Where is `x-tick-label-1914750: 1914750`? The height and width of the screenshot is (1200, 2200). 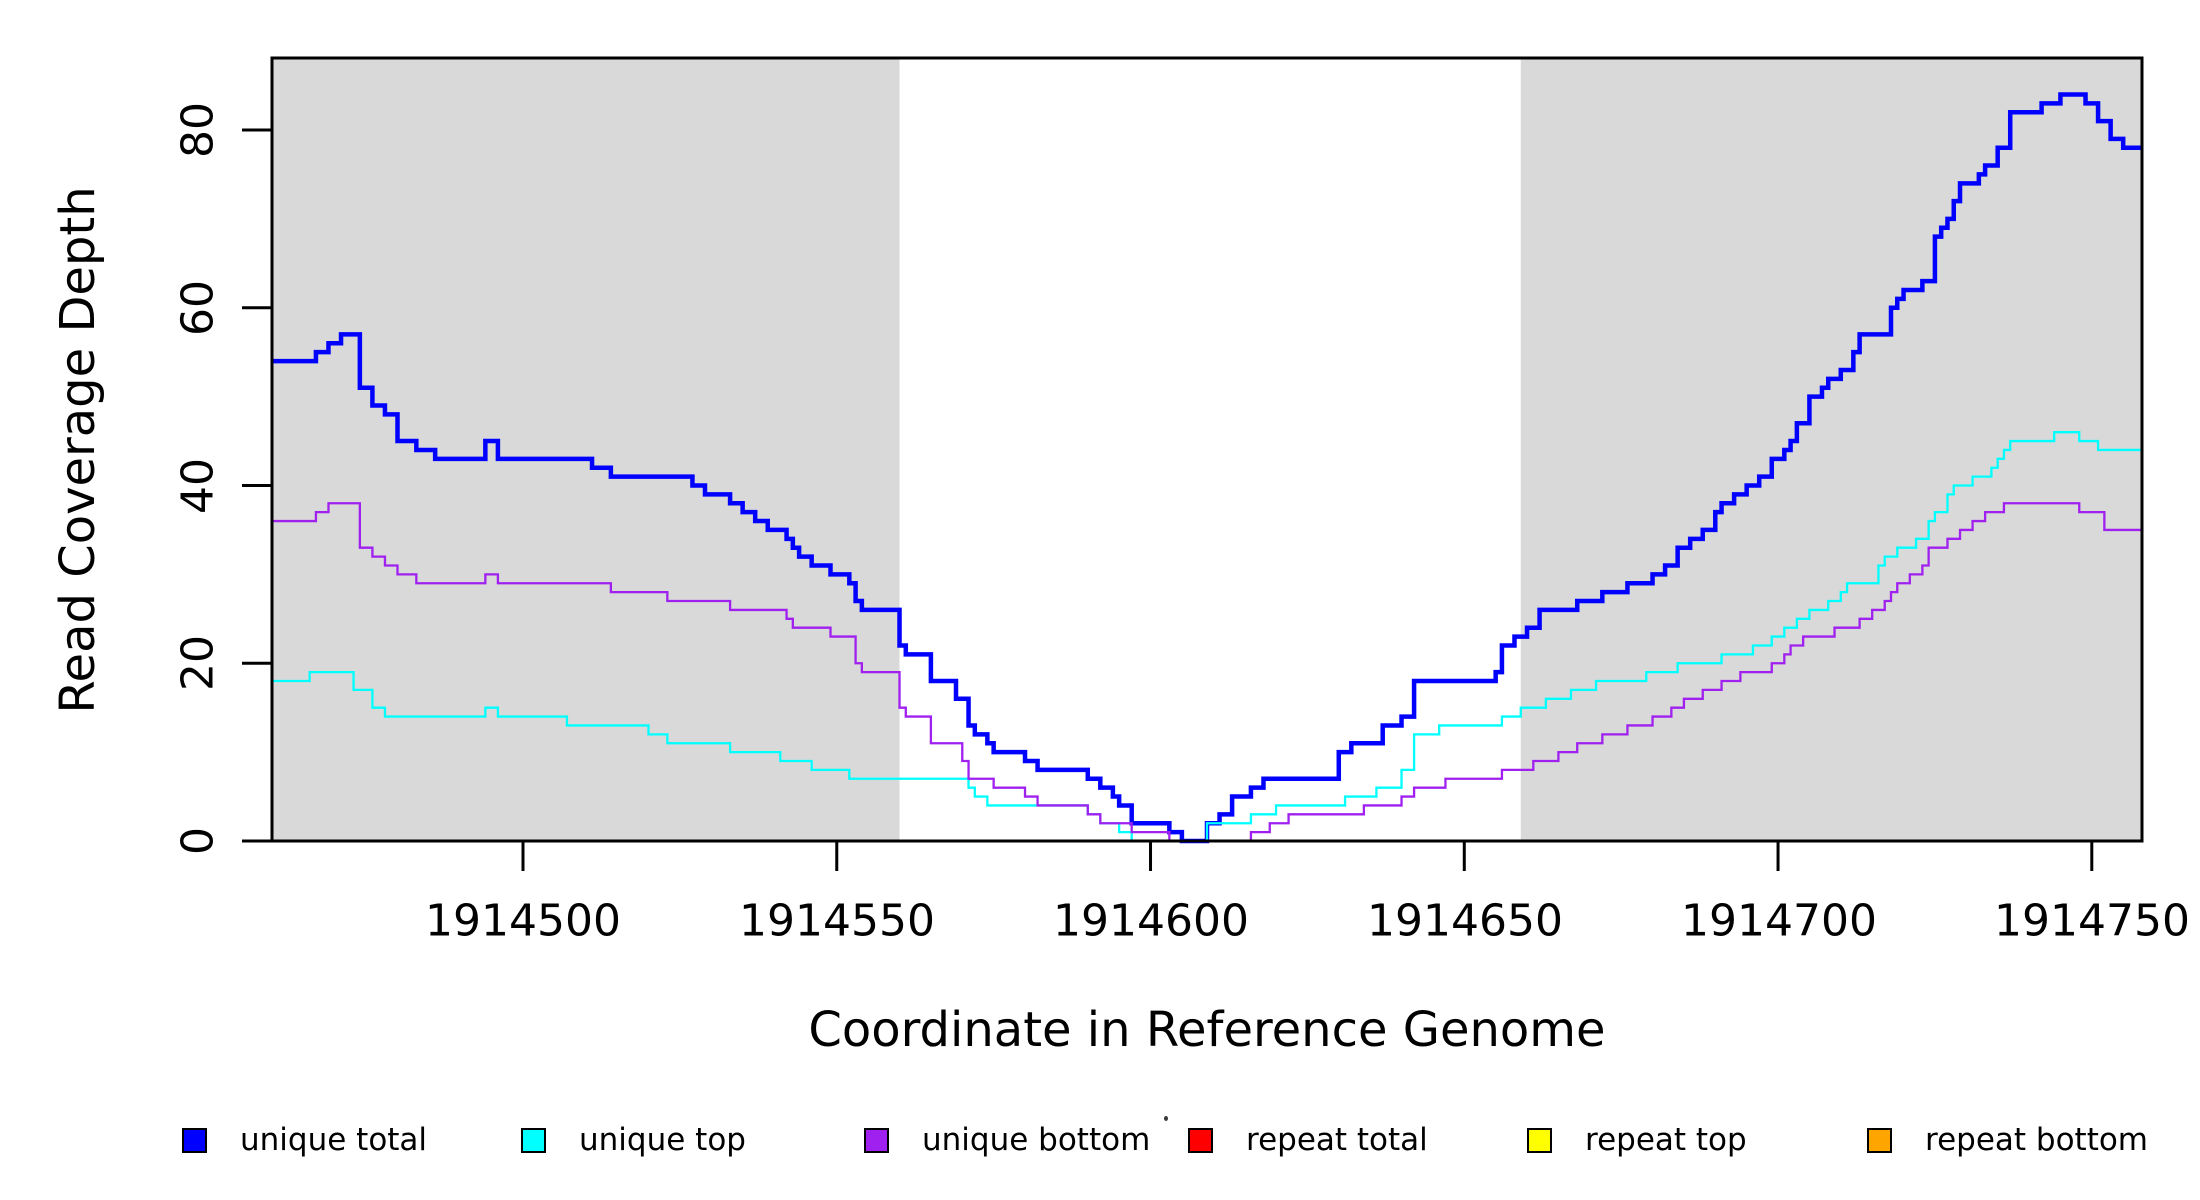
x-tick-label-1914750: 1914750 is located at coordinates (2092, 921).